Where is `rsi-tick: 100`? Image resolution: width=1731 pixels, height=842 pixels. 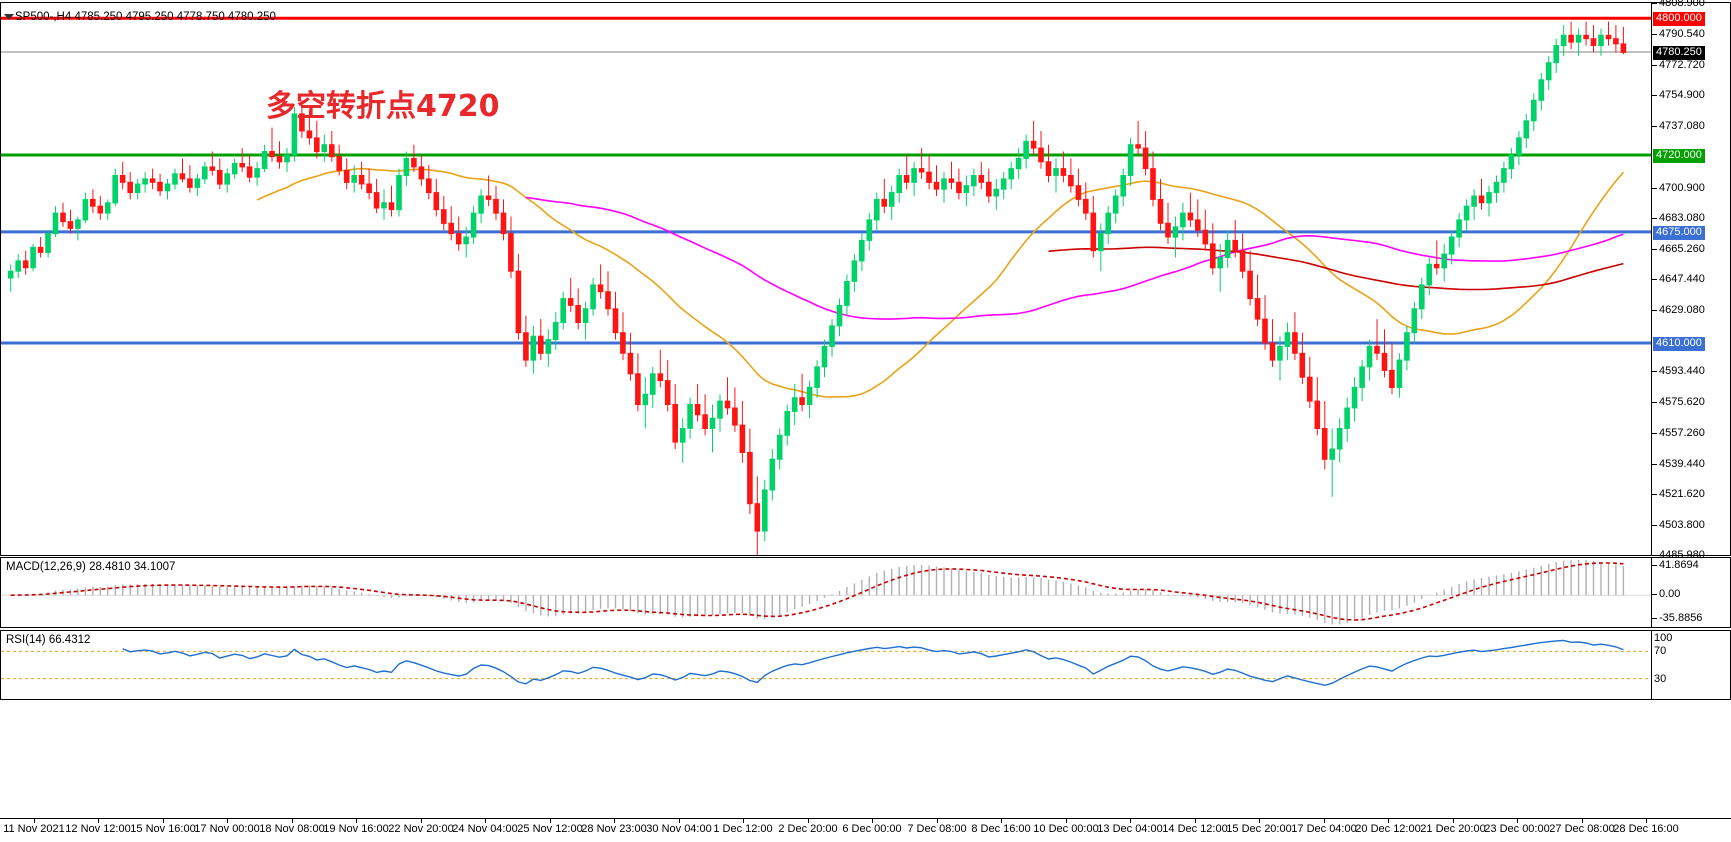
rsi-tick: 100 is located at coordinates (1663, 638).